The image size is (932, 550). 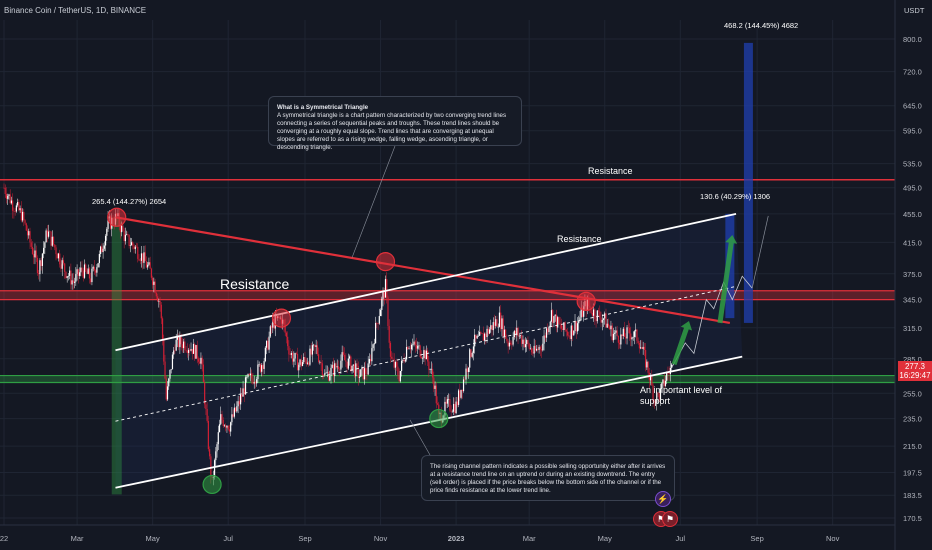 I want to click on x-tick-label: May, so click(x=605, y=538).